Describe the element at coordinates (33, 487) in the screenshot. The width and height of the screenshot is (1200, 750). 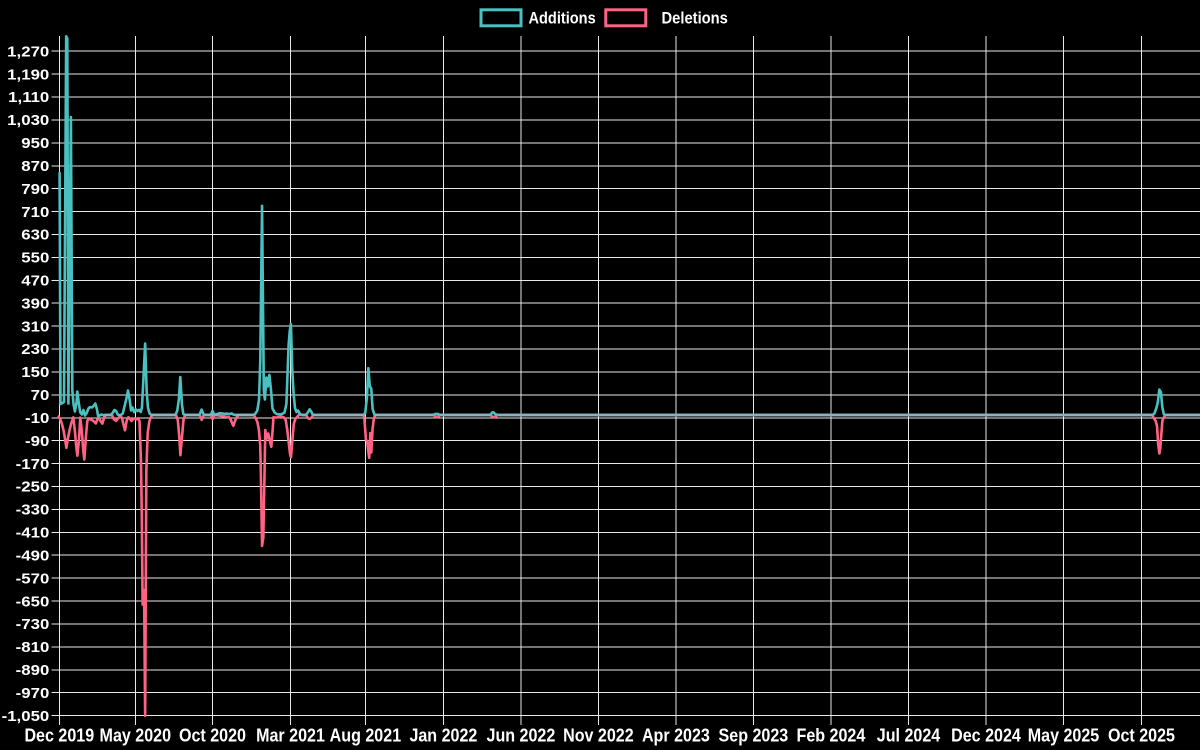
I see `svg-text: -250` at that location.